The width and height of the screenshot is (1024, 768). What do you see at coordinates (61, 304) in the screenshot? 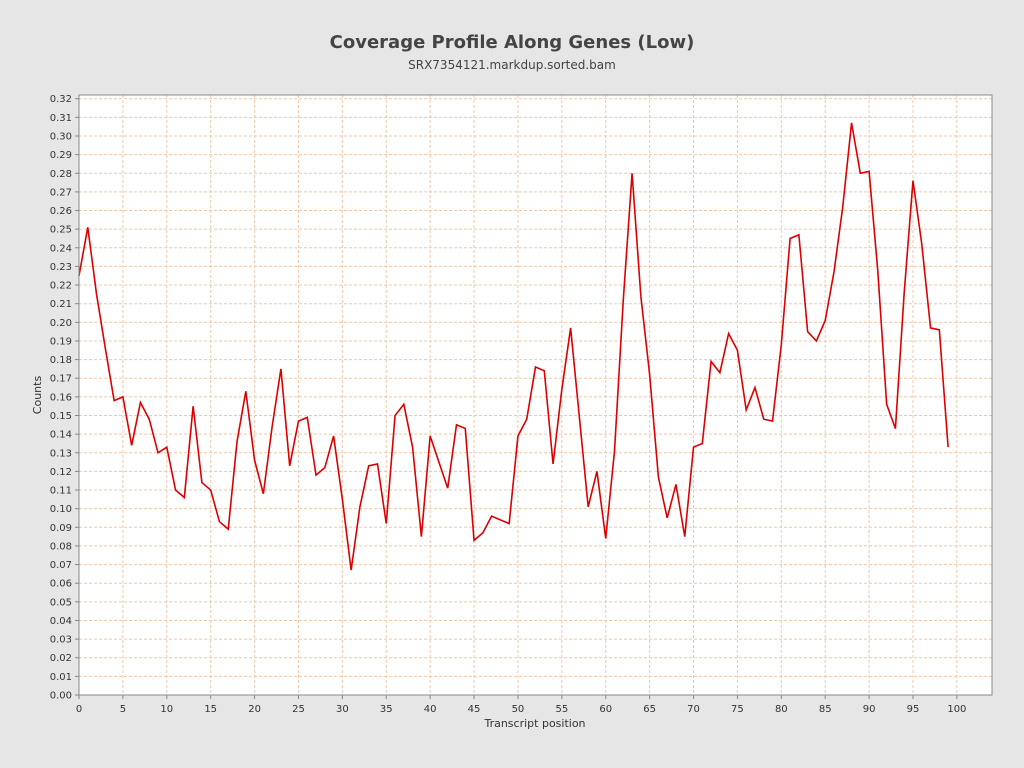
I see `y-tick-label: 0.21` at bounding box center [61, 304].